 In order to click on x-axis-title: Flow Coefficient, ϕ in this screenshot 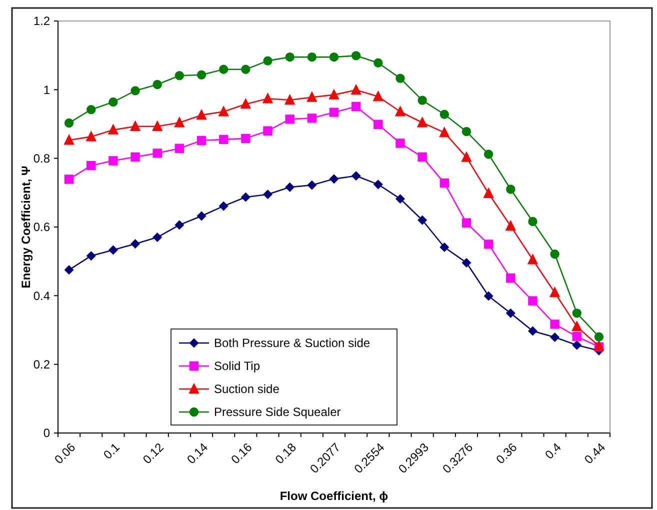, I will do `click(334, 496)`.